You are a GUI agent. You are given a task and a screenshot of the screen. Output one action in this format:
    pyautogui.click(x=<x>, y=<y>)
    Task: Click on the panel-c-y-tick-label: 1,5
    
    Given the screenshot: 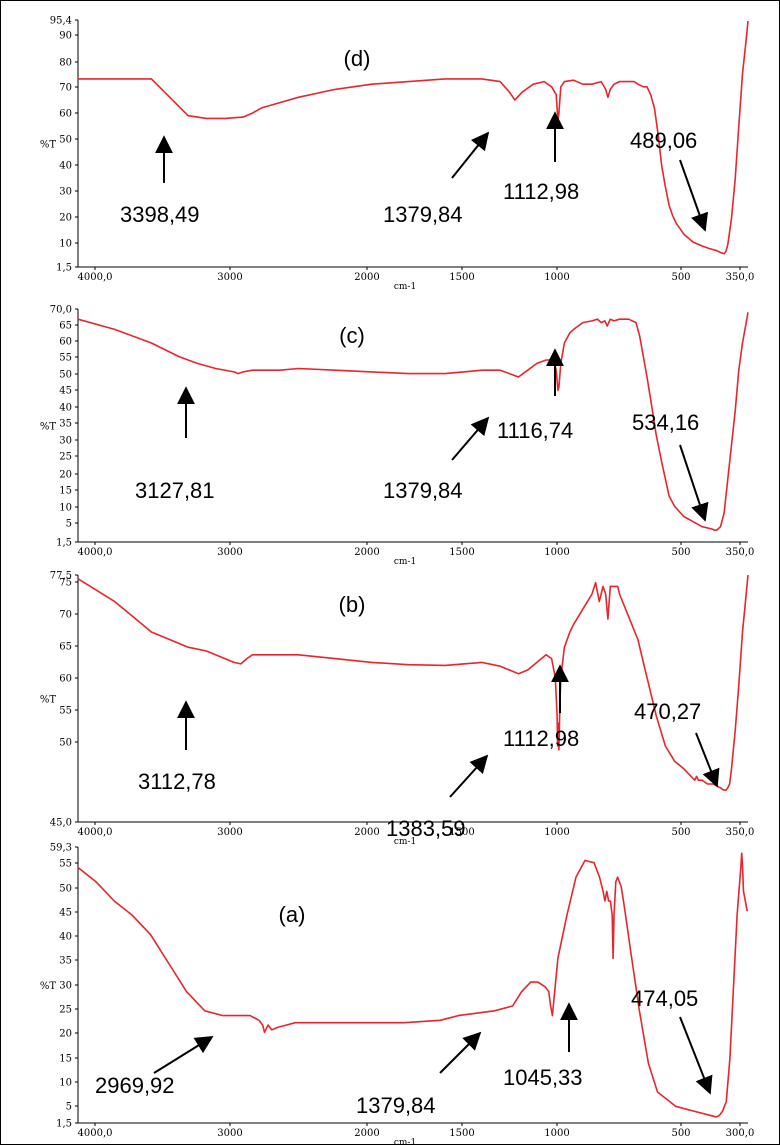 What is the action you would take?
    pyautogui.click(x=64, y=543)
    